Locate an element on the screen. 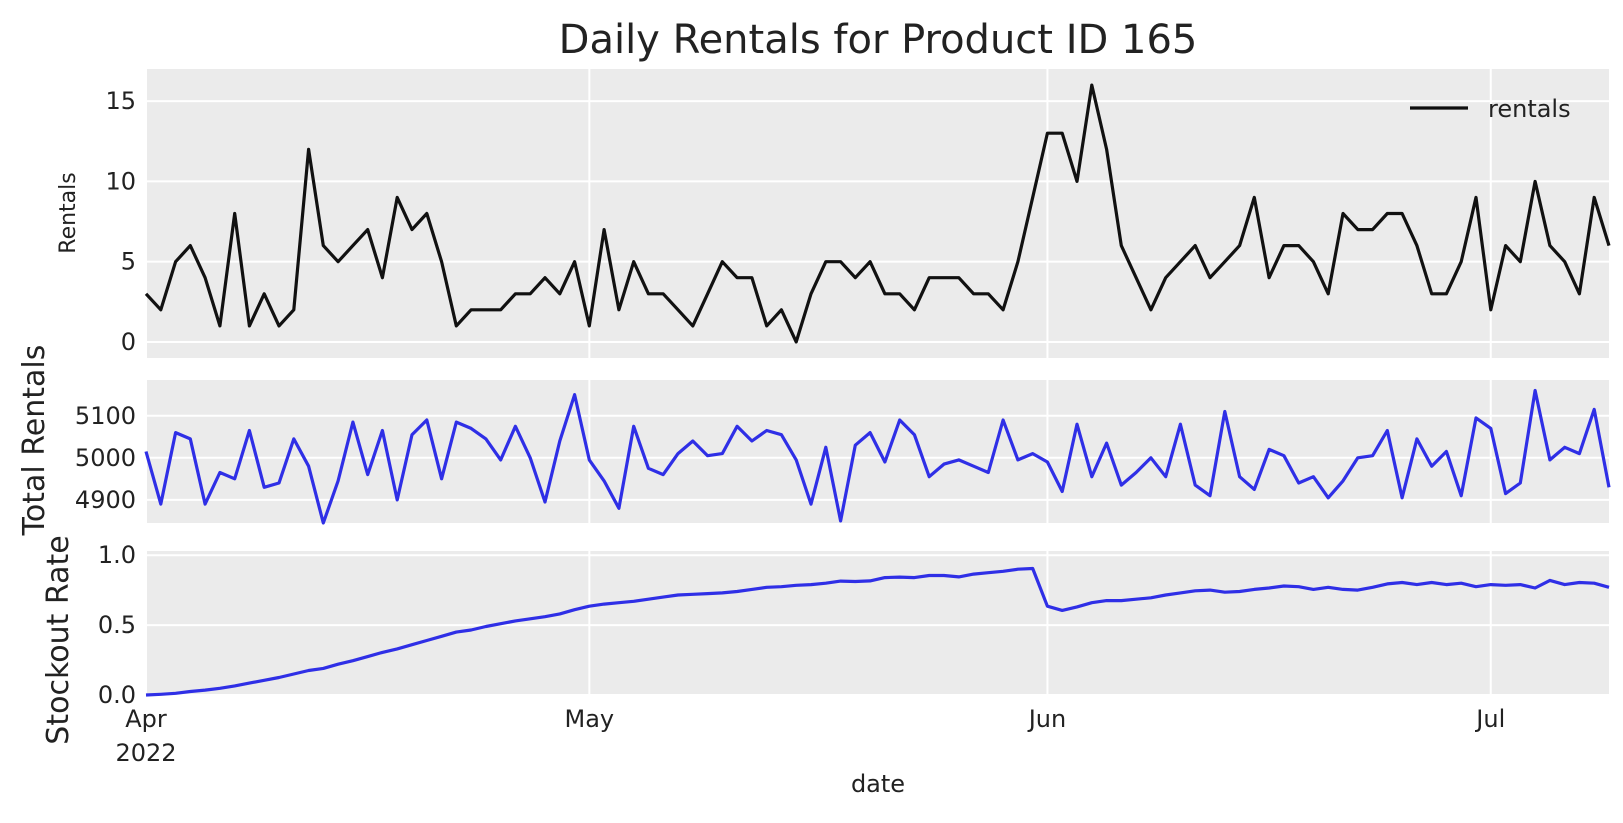 The width and height of the screenshot is (1623, 823). x-axis-label: date is located at coordinates (878, 784).